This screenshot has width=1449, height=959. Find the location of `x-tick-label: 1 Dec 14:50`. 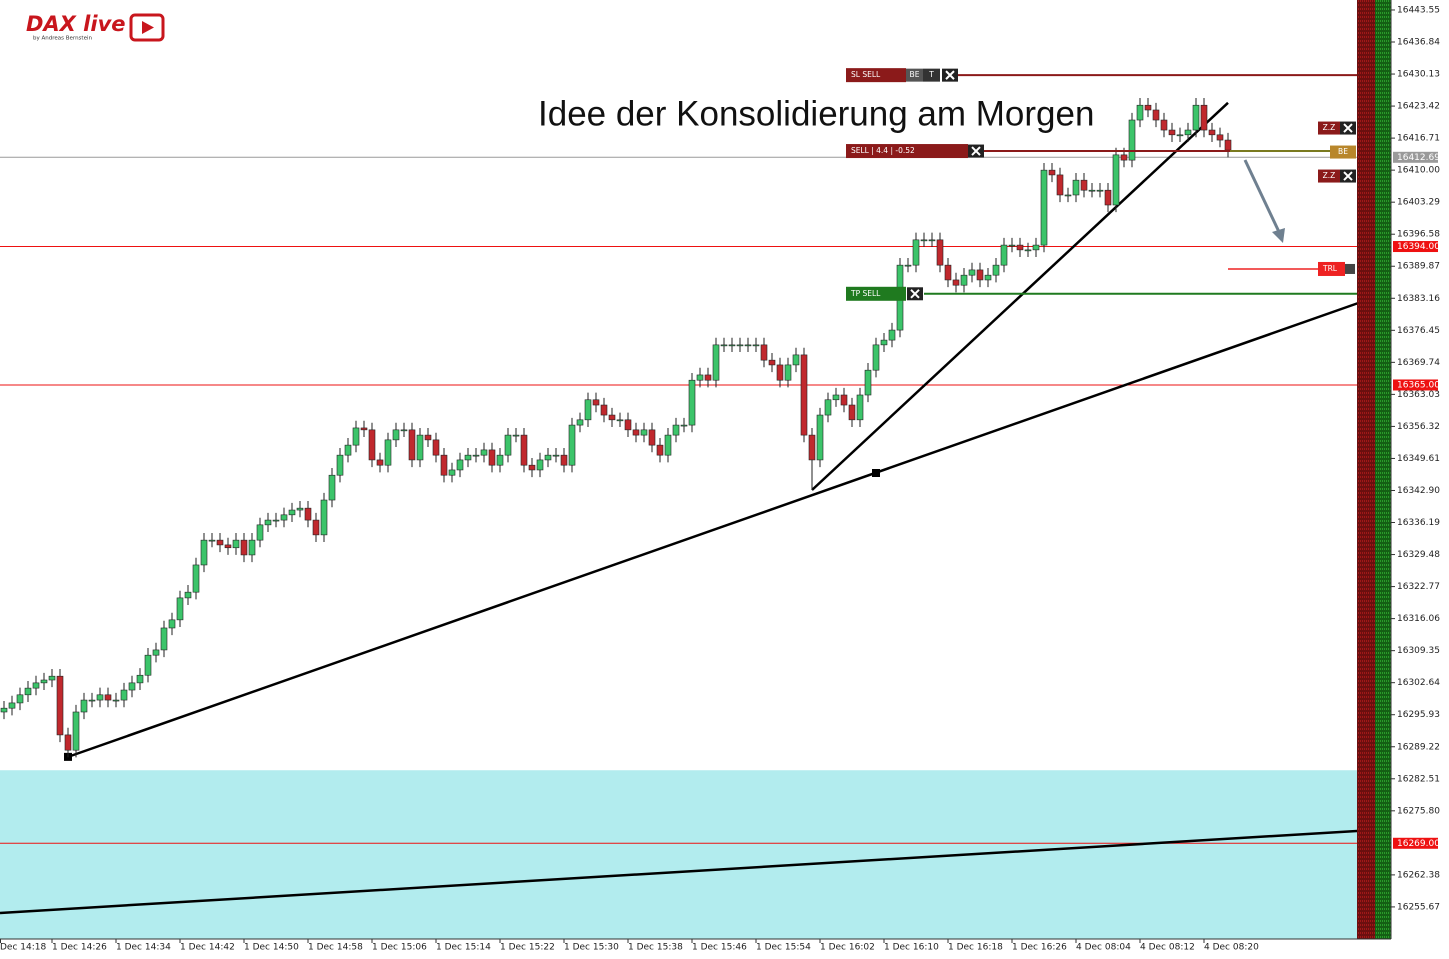

x-tick-label: 1 Dec 14:50 is located at coordinates (271, 948).